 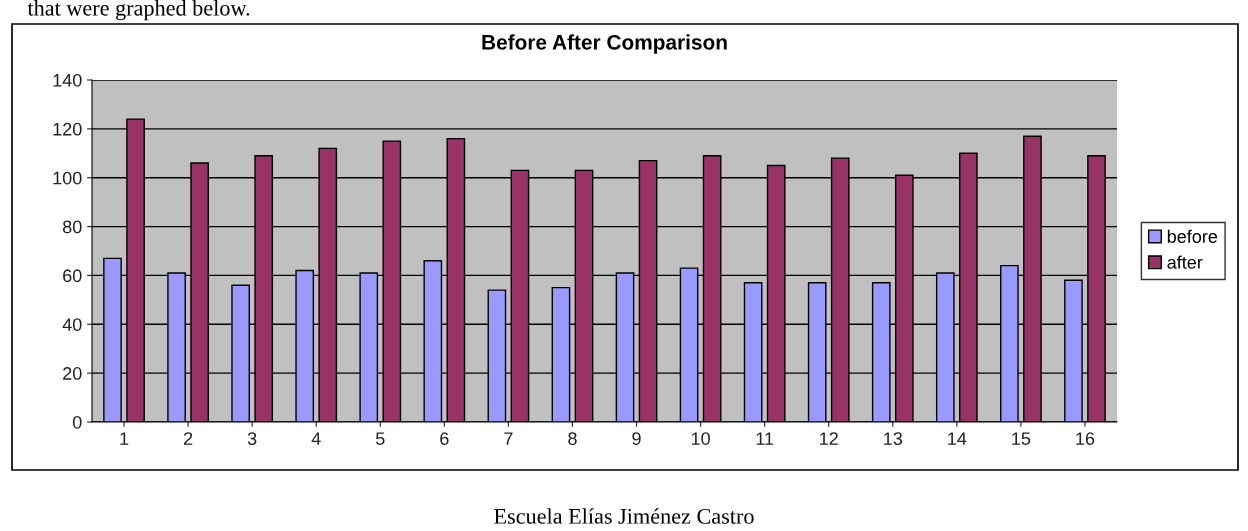 I want to click on x-tick-label: 1, so click(x=124, y=438).